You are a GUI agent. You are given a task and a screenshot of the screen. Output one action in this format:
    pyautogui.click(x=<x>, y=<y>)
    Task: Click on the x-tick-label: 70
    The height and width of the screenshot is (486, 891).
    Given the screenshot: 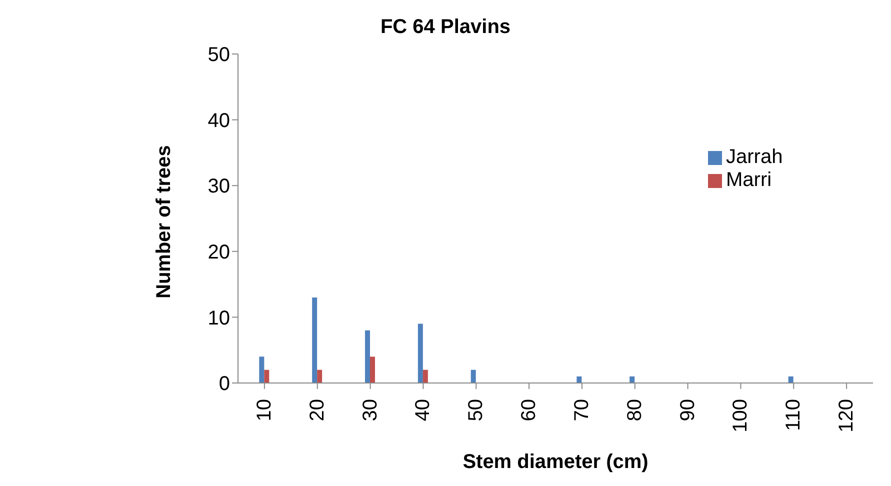 What is the action you would take?
    pyautogui.click(x=581, y=410)
    